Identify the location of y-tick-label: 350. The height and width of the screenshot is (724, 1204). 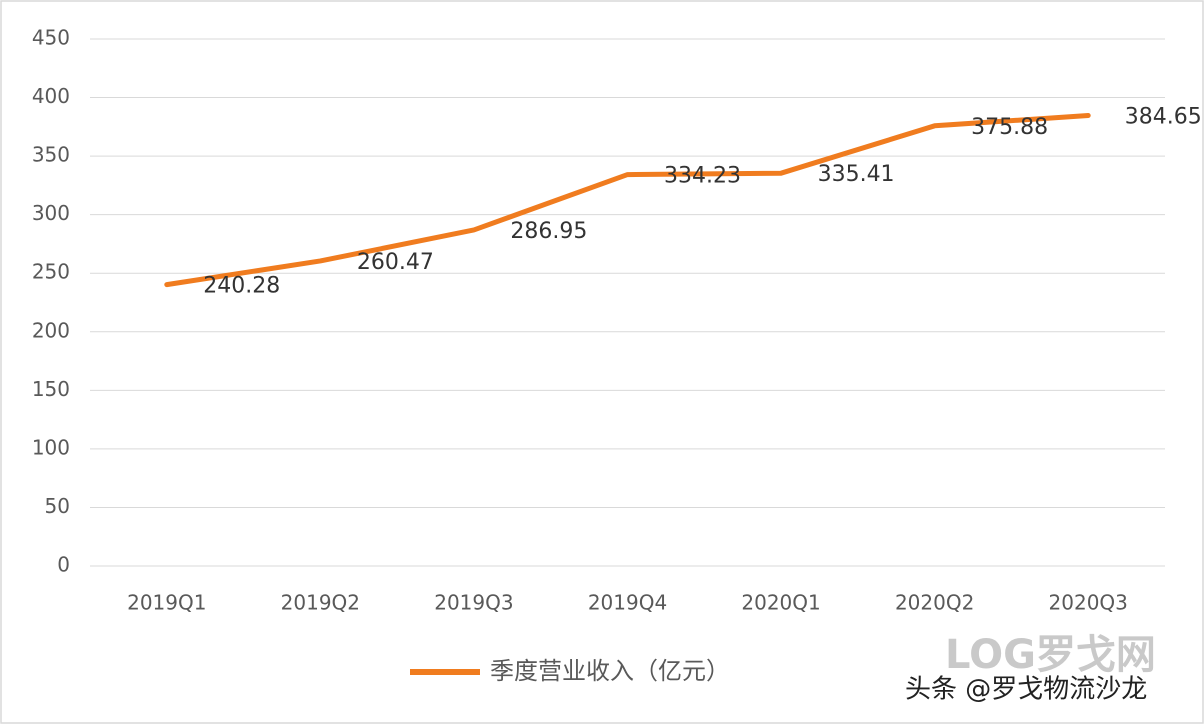
(51, 155).